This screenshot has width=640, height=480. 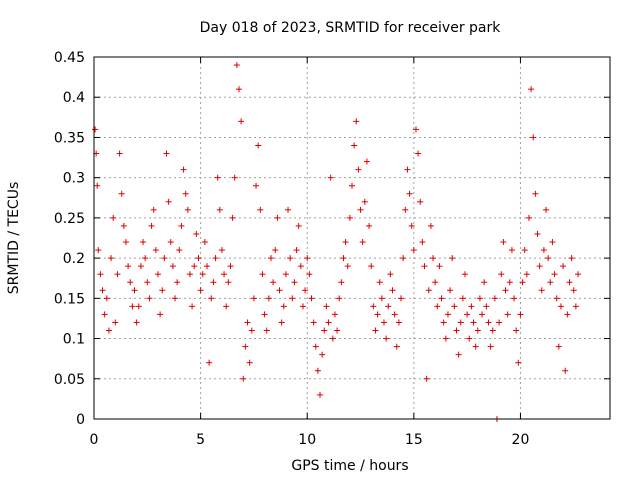 I want to click on y-tick-labels: 0 0.05 0.1 0.15 0.2 0.25 0.3 0.35 0.4 0.45, so click(x=69, y=239).